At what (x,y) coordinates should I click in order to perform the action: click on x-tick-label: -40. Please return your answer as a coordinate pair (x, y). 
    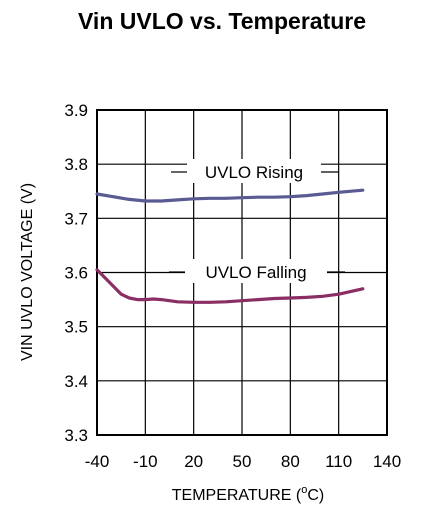
    Looking at the image, I should click on (97, 461).